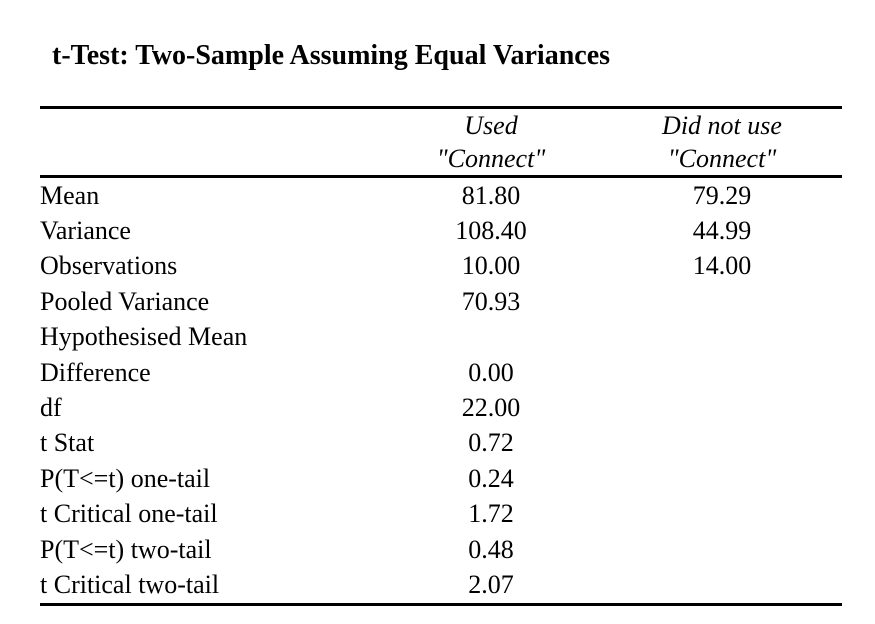 The height and width of the screenshot is (624, 875). Describe the element at coordinates (441, 443) in the screenshot. I see `table-row-t-stat: t Stat 0.72` at that location.